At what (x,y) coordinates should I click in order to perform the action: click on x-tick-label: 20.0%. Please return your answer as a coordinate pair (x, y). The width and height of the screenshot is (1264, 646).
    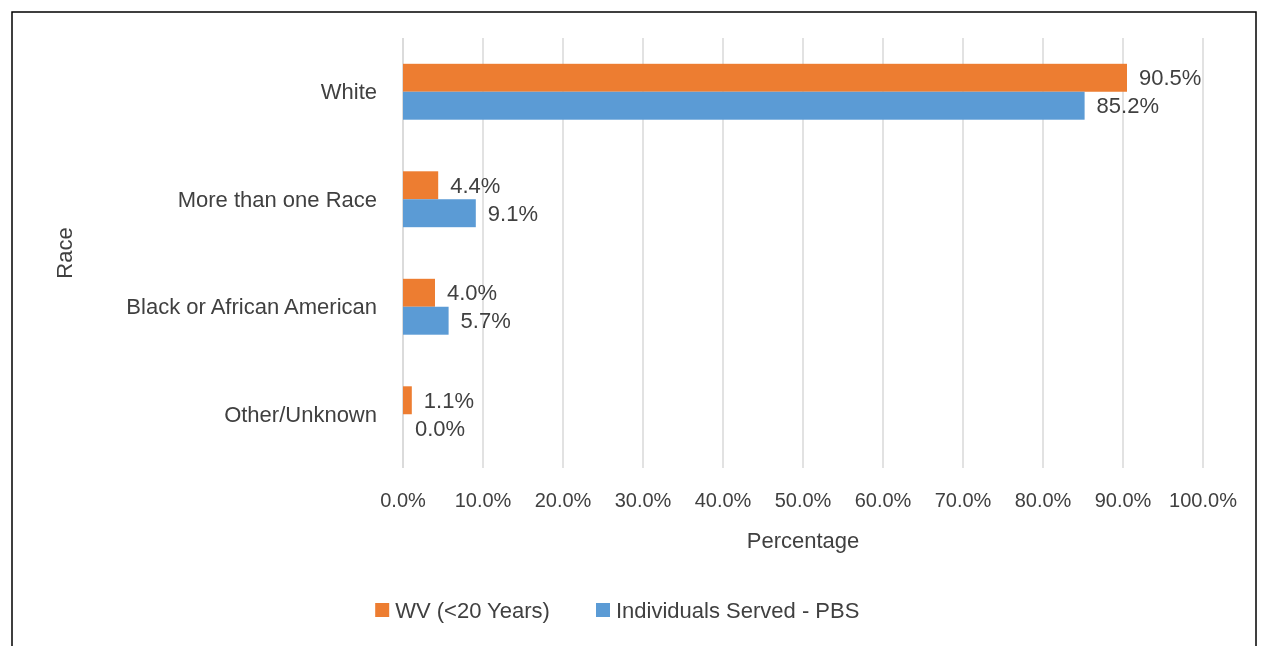
    Looking at the image, I should click on (563, 500).